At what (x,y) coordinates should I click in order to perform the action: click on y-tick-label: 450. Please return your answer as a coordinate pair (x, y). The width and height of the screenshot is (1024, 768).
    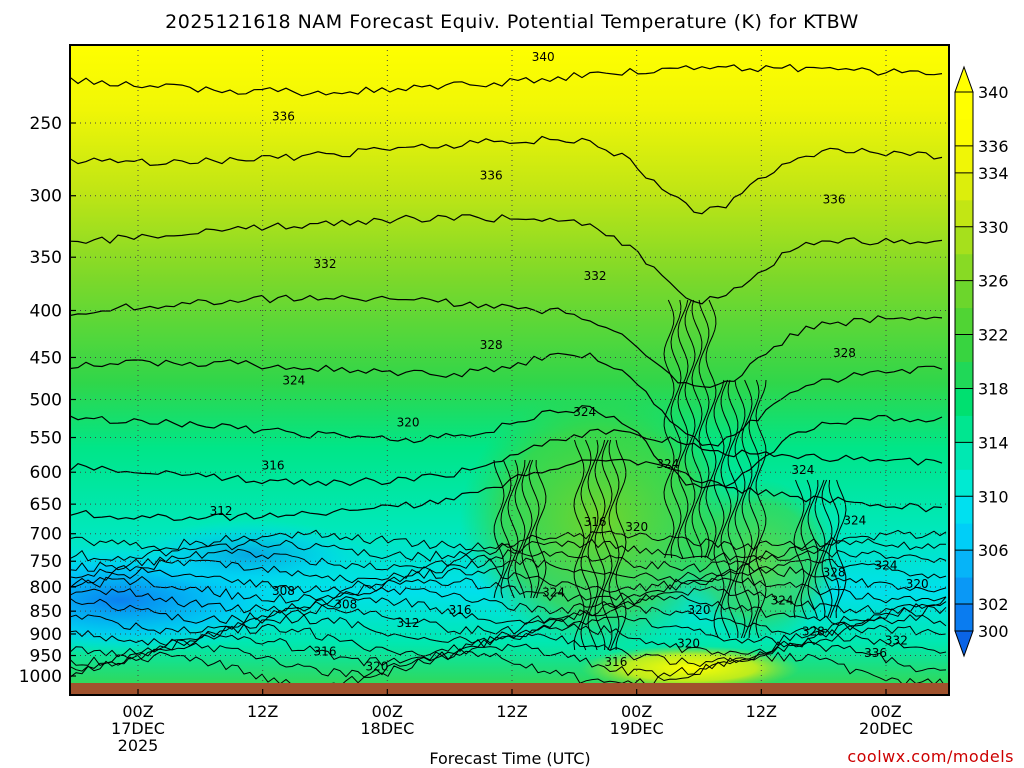
    Looking at the image, I should click on (46, 358).